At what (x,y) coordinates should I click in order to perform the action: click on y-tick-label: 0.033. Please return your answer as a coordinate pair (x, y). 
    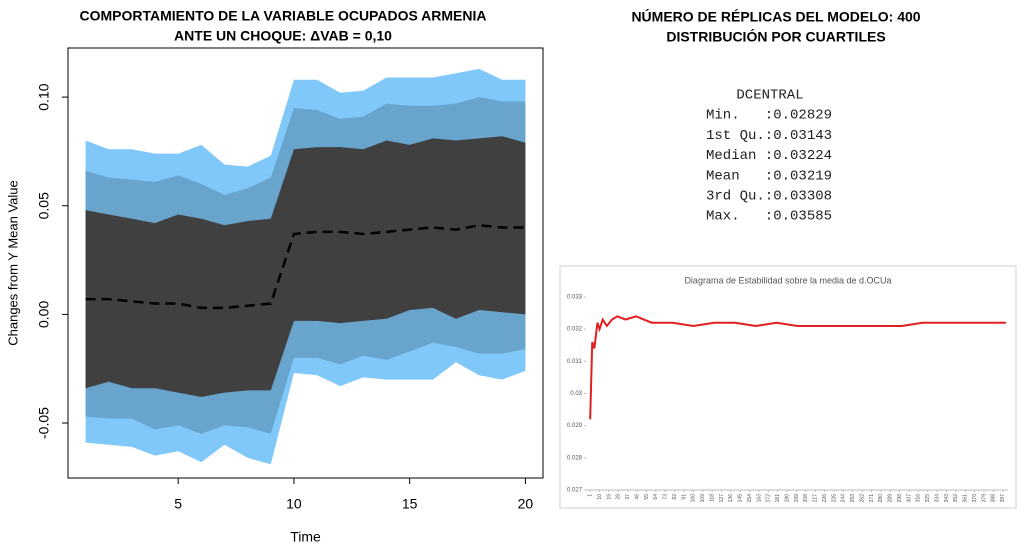
    Looking at the image, I should click on (575, 298).